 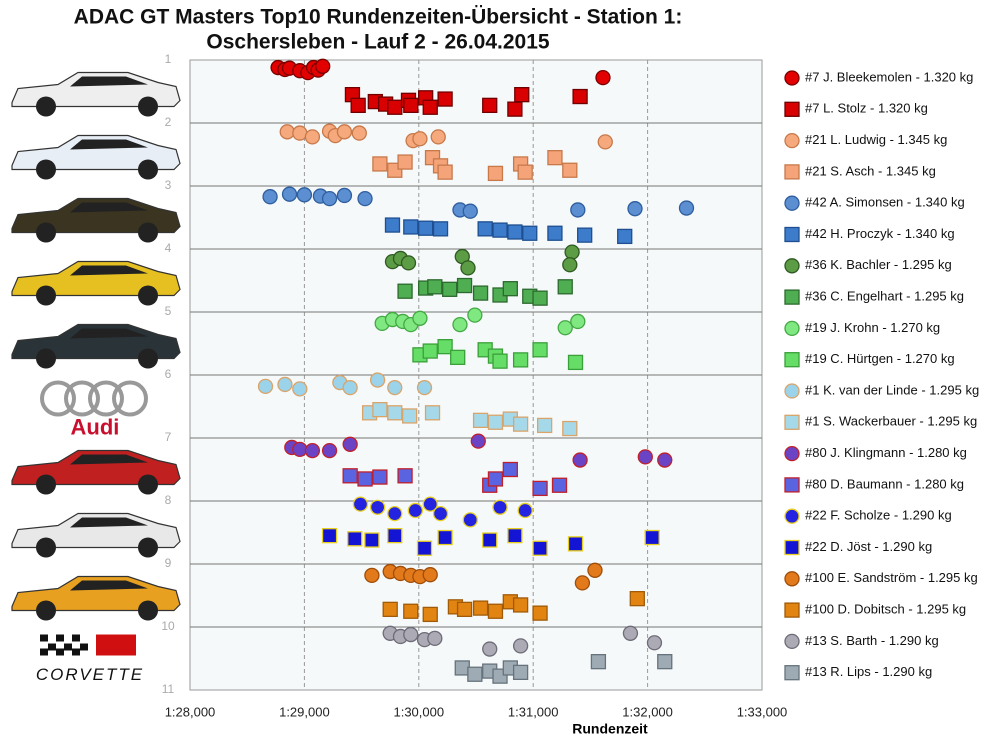 I want to click on y-tick-label: 3, so click(x=168, y=185).